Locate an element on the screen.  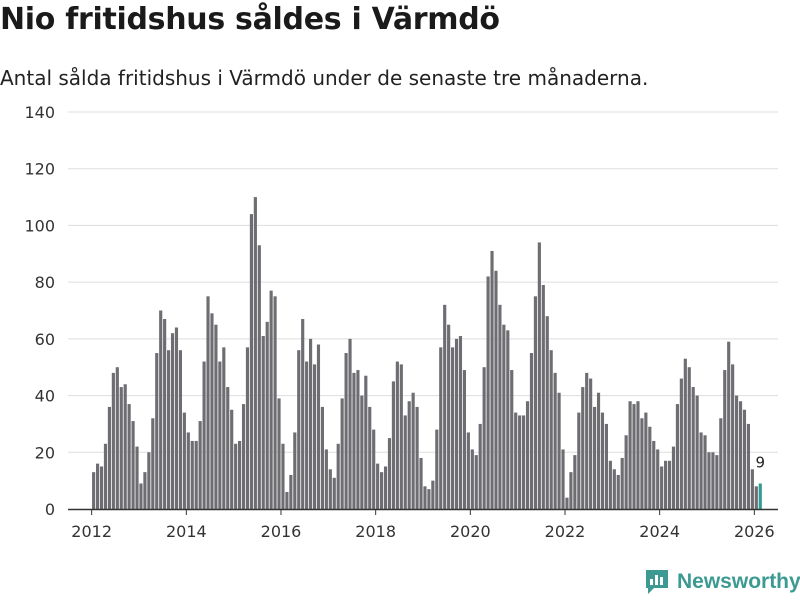
x-tick-label: 2018 is located at coordinates (375, 531).